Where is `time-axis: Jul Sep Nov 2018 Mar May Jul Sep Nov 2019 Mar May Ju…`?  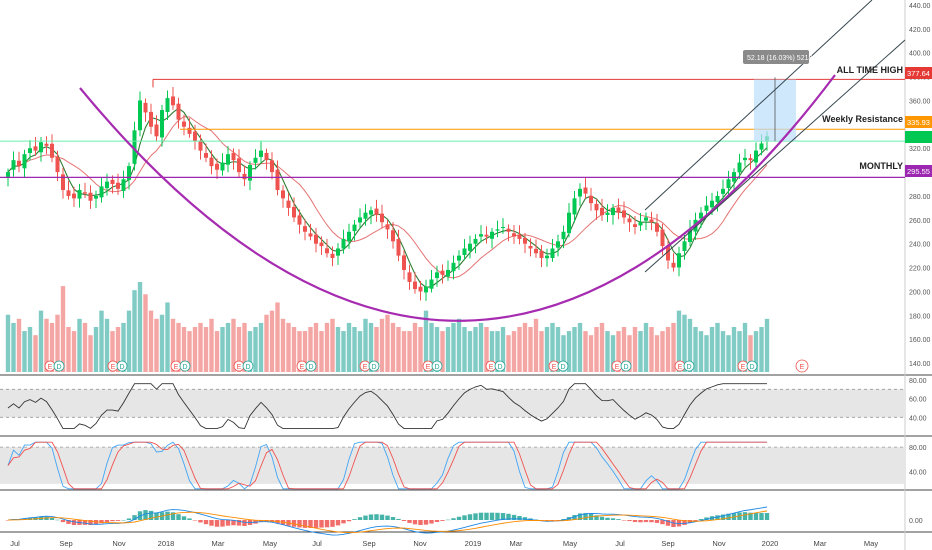
time-axis: Jul Sep Nov 2018 Mar May Jul Sep Nov 2019 Mar May Ju… is located at coordinates (444, 543).